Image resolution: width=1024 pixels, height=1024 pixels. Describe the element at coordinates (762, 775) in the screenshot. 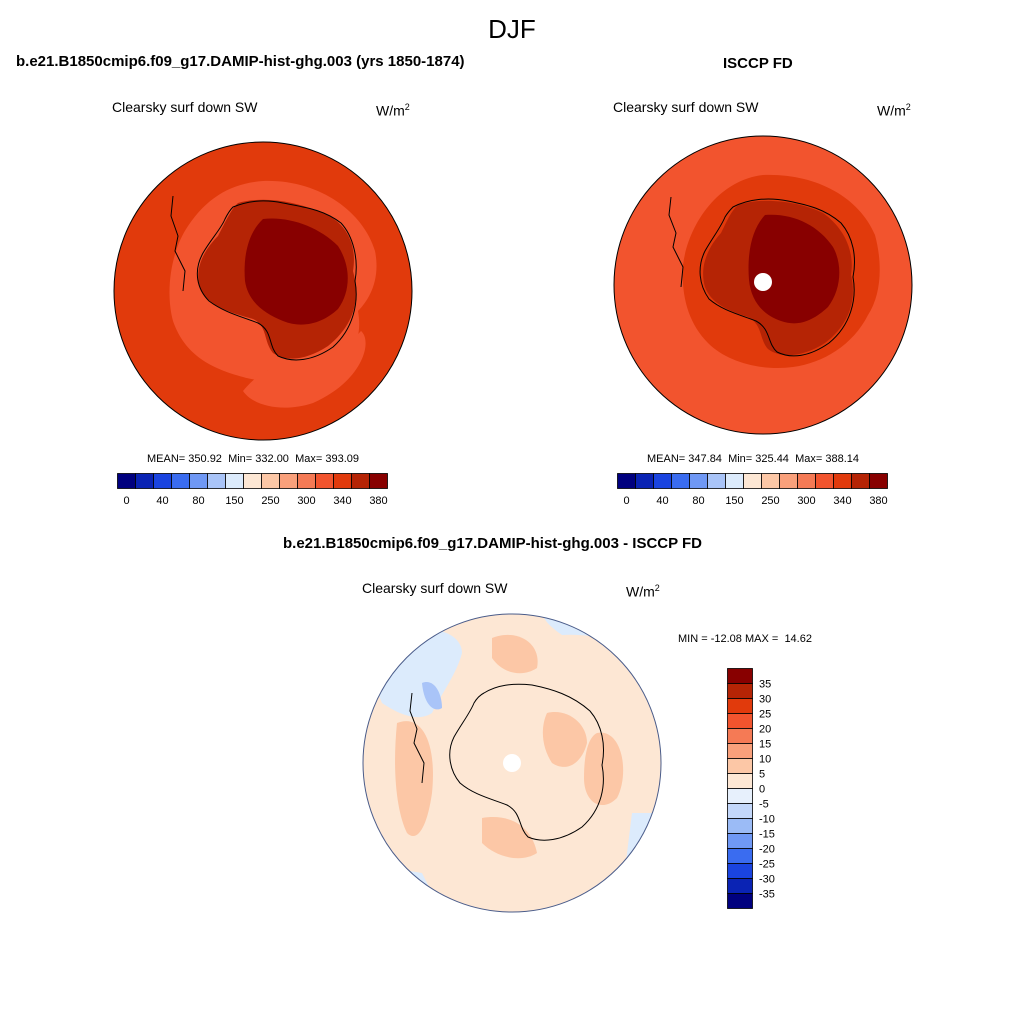

I see `colorbar-tick-label: 5` at that location.